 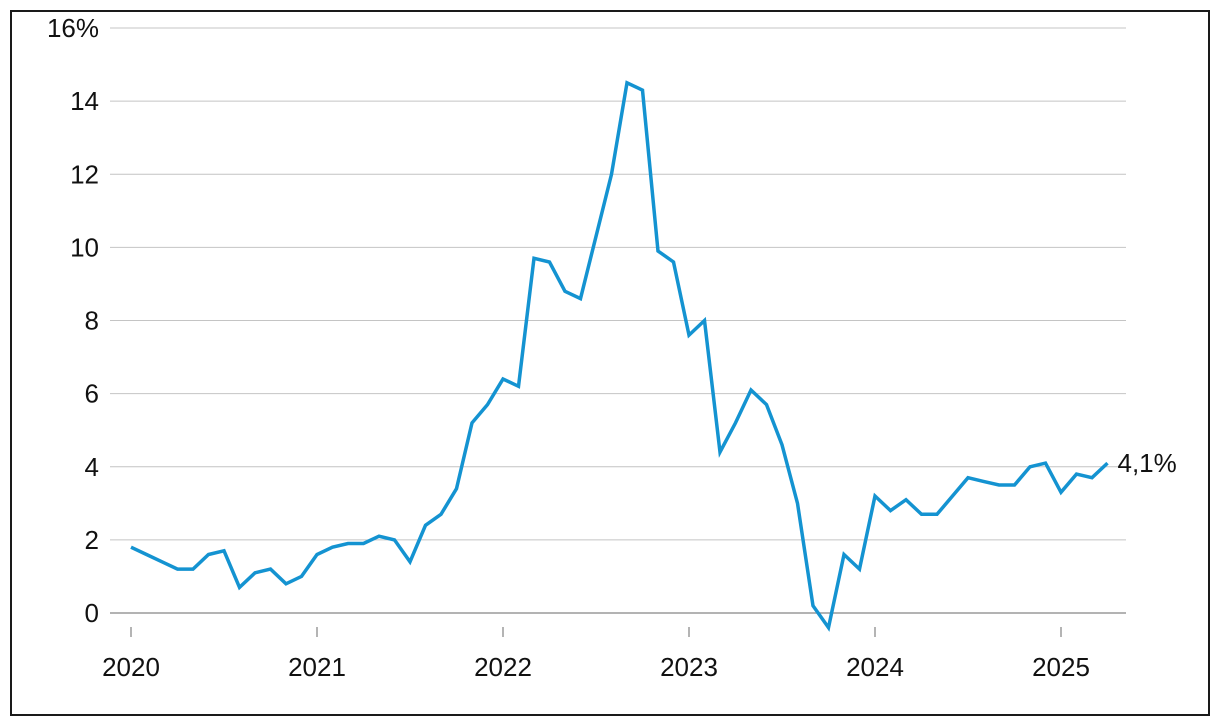 What do you see at coordinates (875, 667) in the screenshot?
I see `x-tick-label: 2024` at bounding box center [875, 667].